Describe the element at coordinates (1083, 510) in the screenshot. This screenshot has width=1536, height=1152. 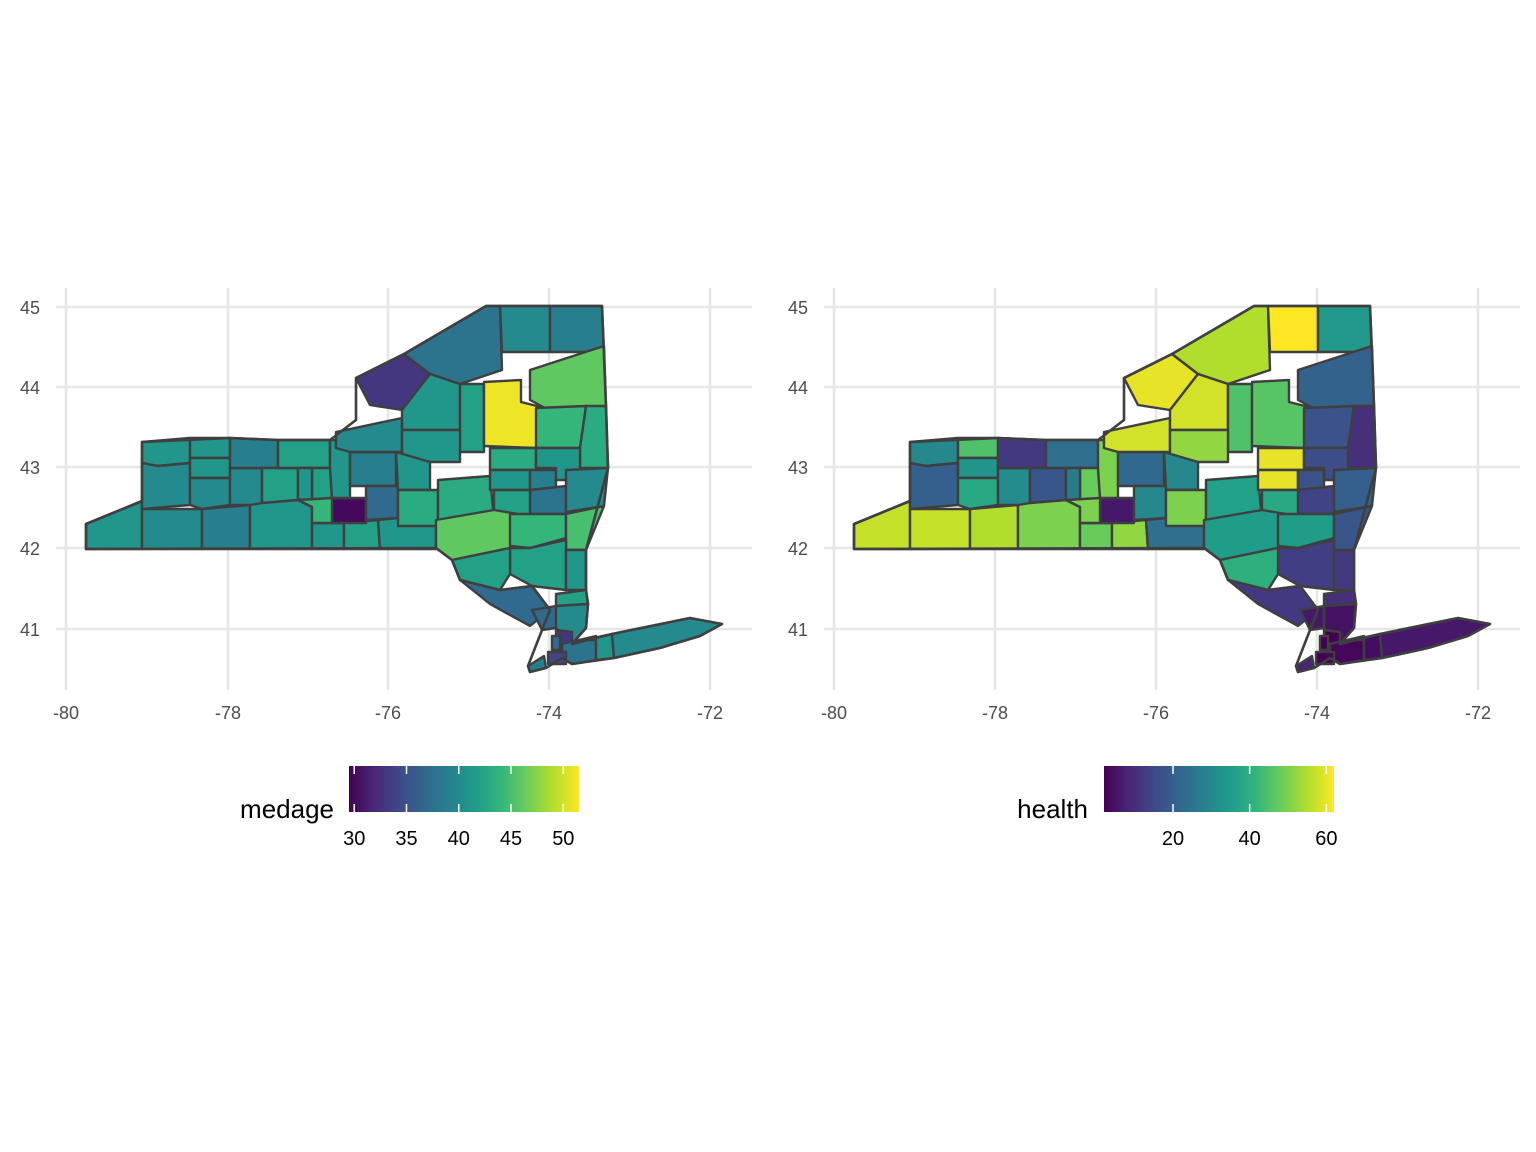
I see `county-schuyler` at that location.